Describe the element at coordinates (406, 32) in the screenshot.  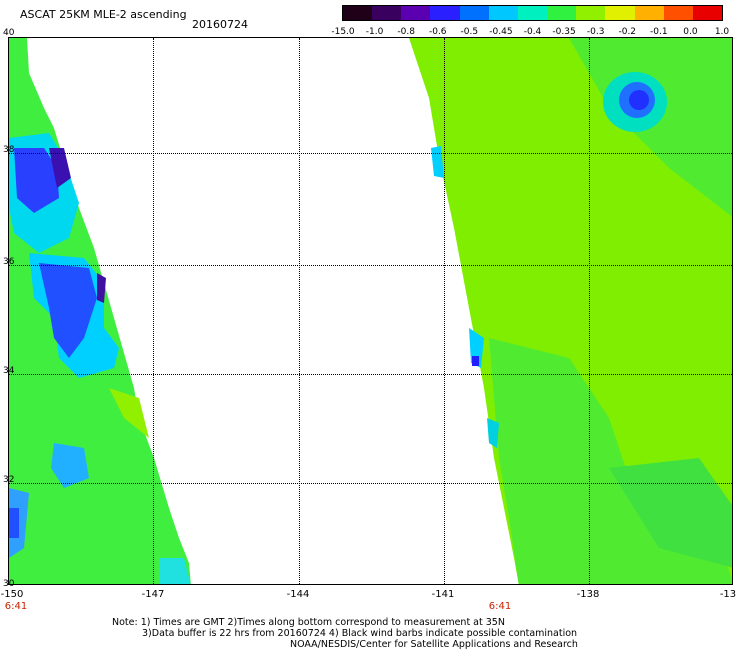
I see `colorbar-tick-label: -0.8` at that location.